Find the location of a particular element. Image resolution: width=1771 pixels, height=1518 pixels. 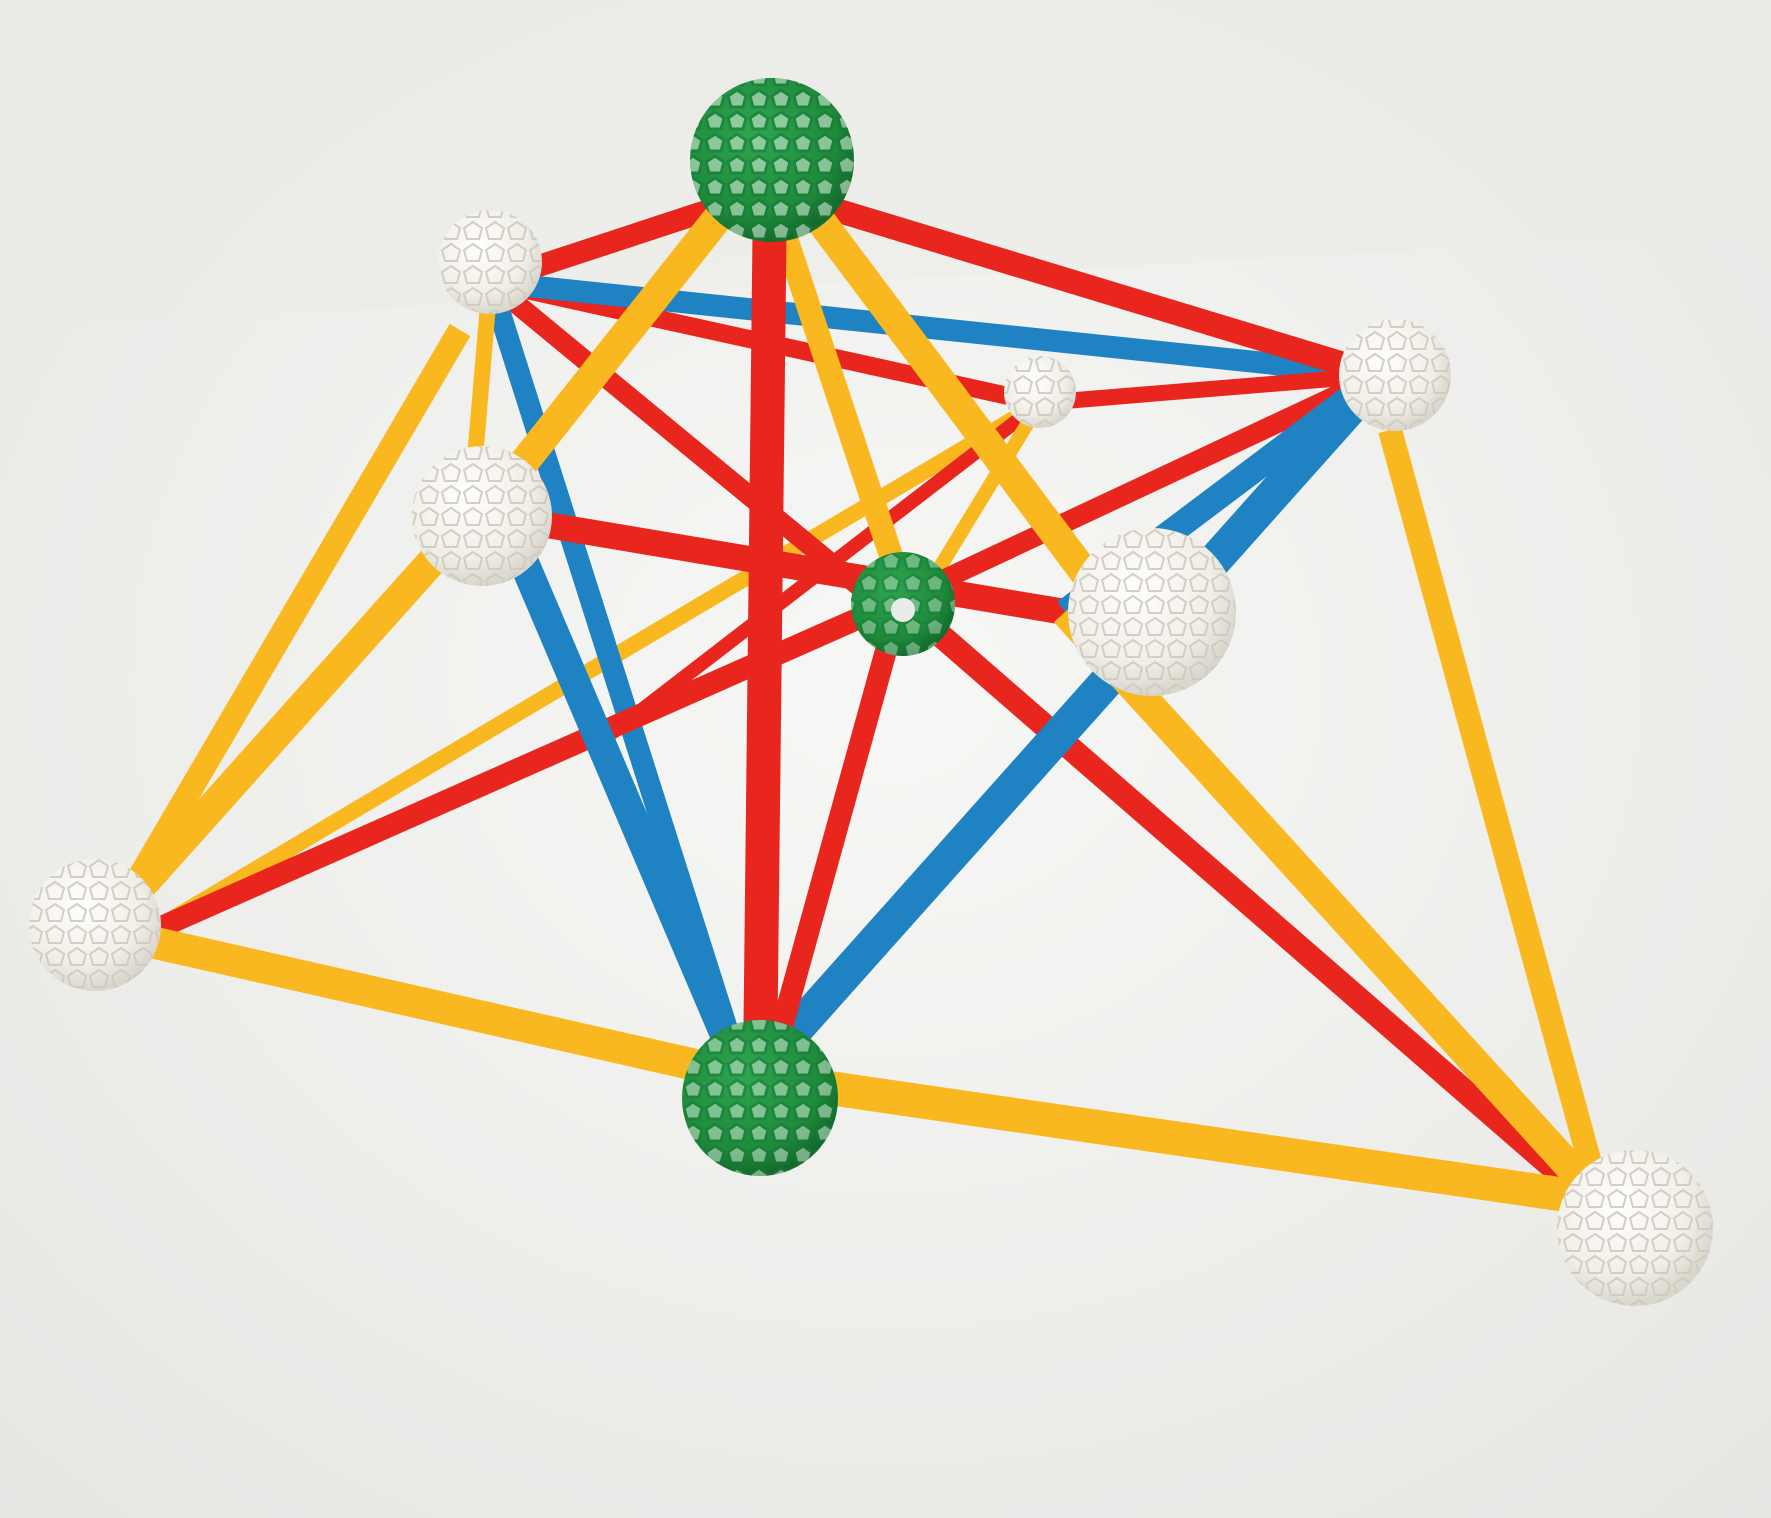

blue-strut is located at coordinates (622, 794).